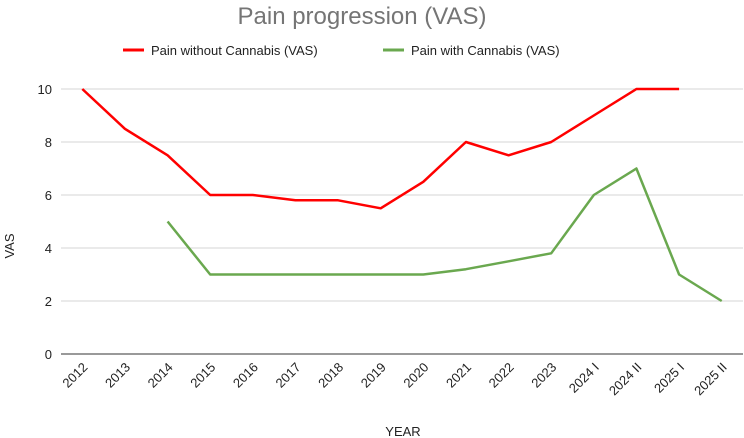  Describe the element at coordinates (288, 375) in the screenshot. I see `x-tick-label: 2017` at that location.